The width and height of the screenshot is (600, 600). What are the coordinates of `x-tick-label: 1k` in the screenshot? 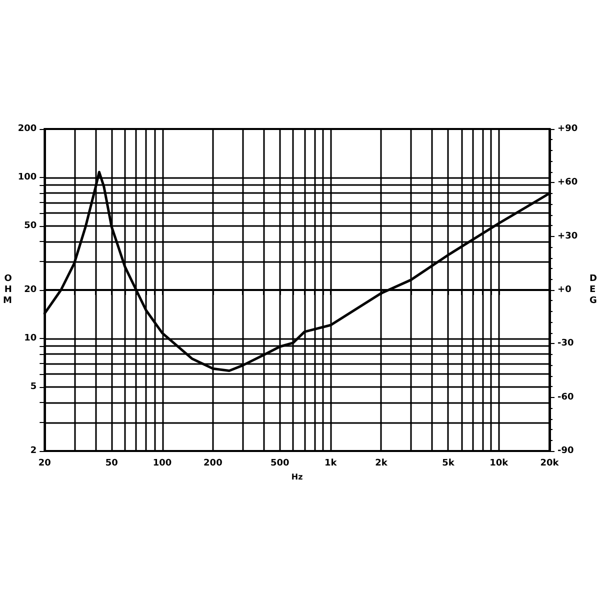 It's located at (331, 463).